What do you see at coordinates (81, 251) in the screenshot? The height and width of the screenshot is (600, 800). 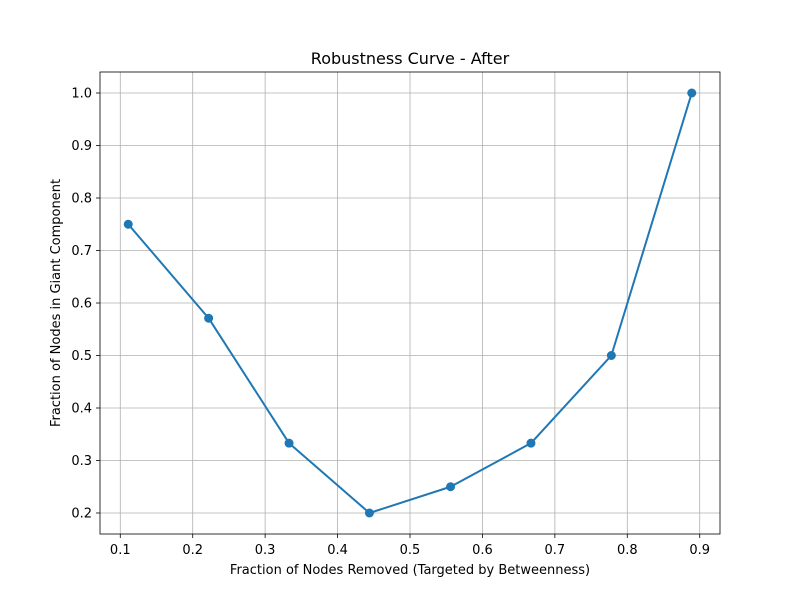 I see `y-tick-label: 0.7` at bounding box center [81, 251].